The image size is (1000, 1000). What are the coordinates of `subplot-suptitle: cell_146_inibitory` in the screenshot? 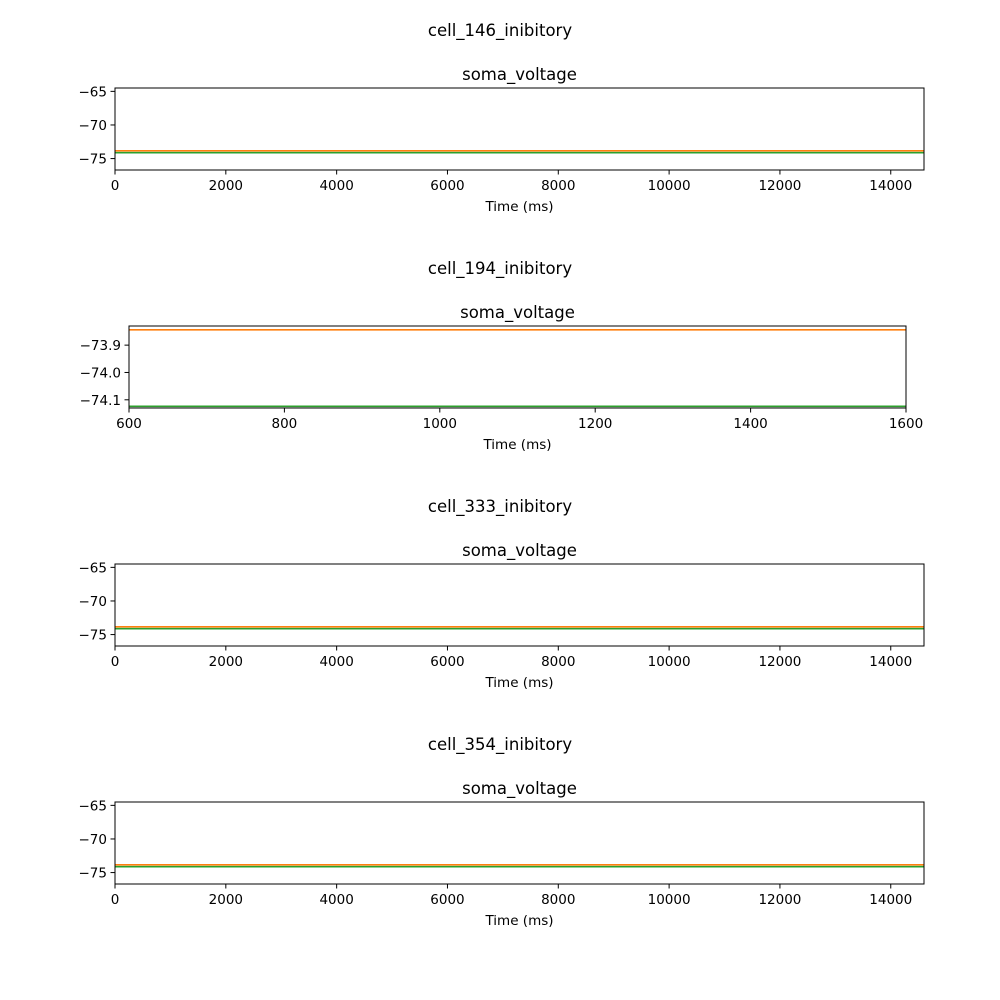 It's located at (500, 31).